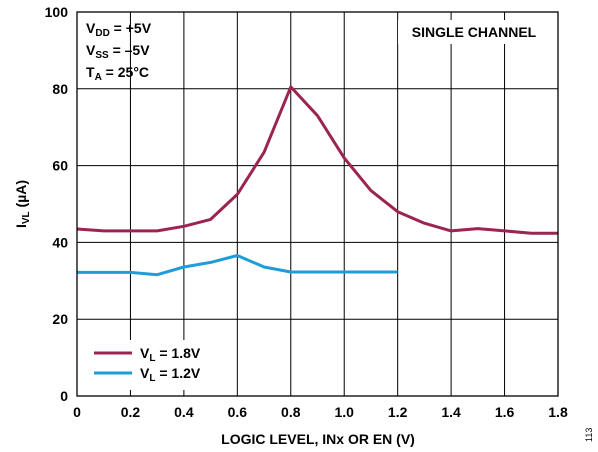 The width and height of the screenshot is (598, 452). Describe the element at coordinates (117, 73) in the screenshot. I see `condition-text: TA = 25°C` at that location.